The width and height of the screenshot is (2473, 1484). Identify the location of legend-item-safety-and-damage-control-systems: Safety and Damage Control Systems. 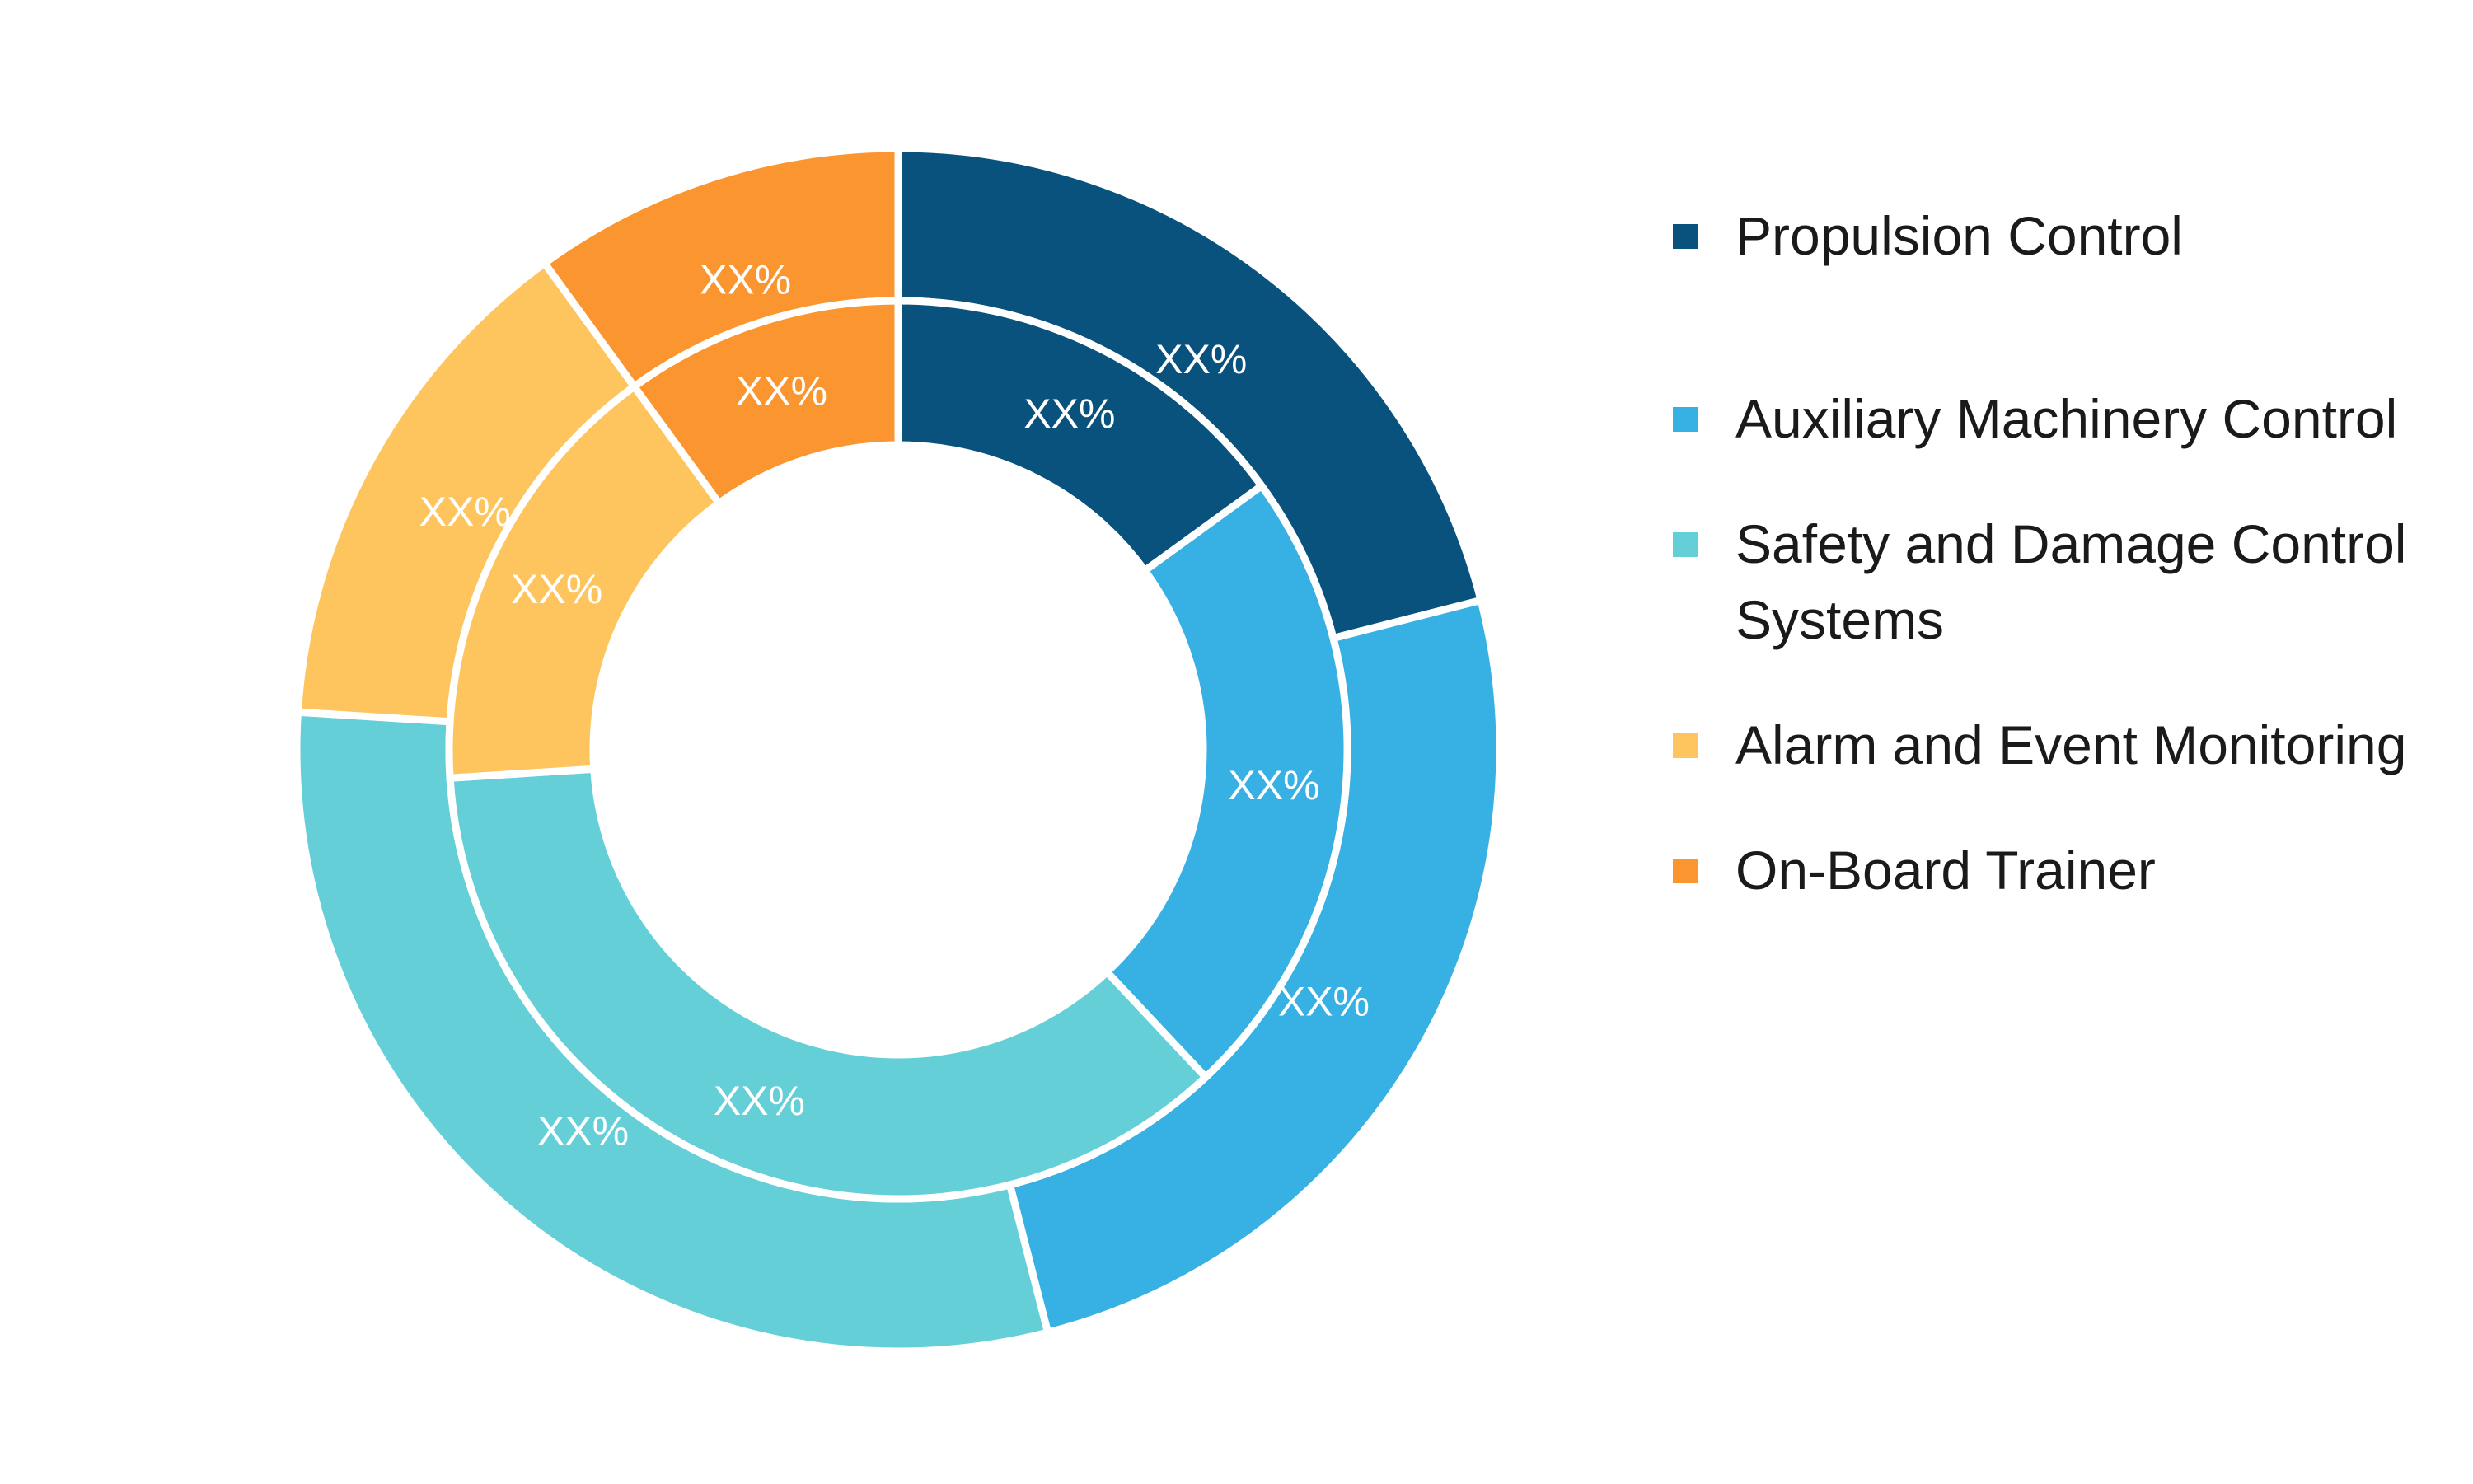
(2060, 582).